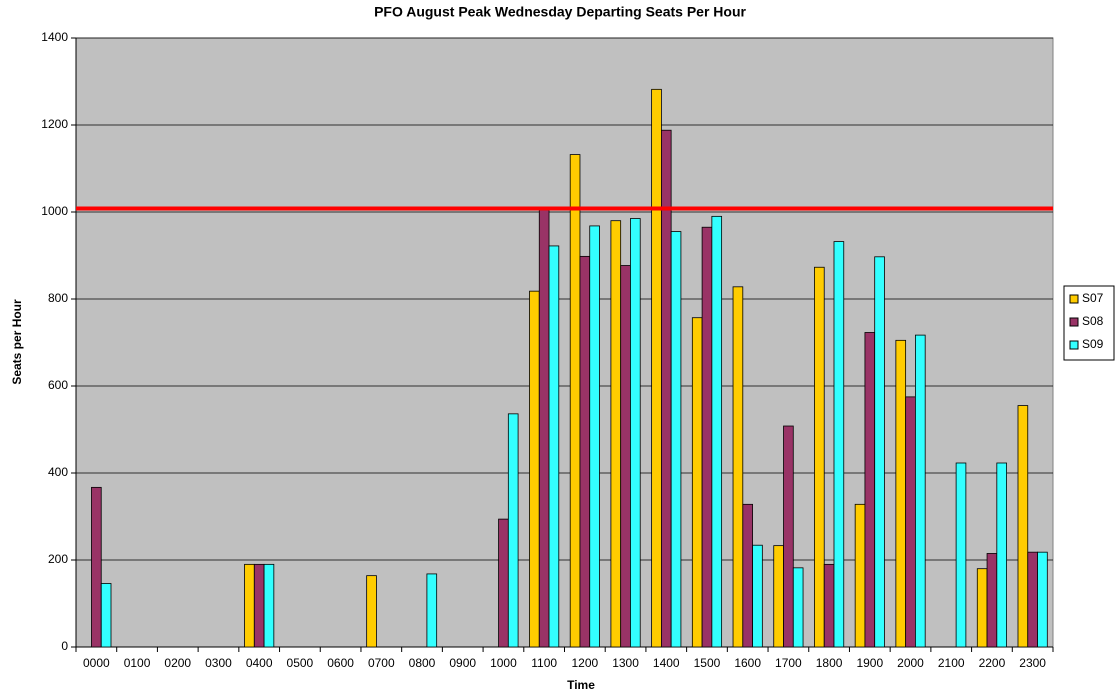 The width and height of the screenshot is (1119, 696). I want to click on x-tick-label: 0900, so click(462, 663).